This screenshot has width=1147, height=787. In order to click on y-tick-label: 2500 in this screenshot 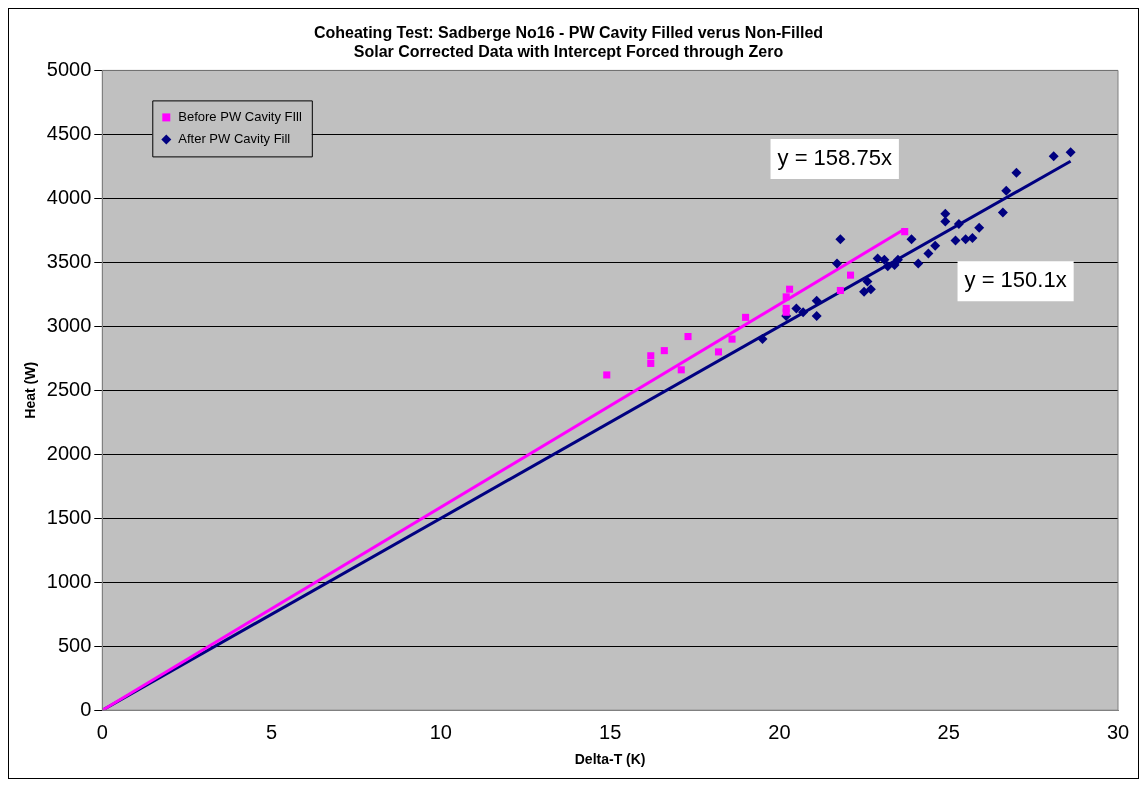, I will do `click(69, 388)`.